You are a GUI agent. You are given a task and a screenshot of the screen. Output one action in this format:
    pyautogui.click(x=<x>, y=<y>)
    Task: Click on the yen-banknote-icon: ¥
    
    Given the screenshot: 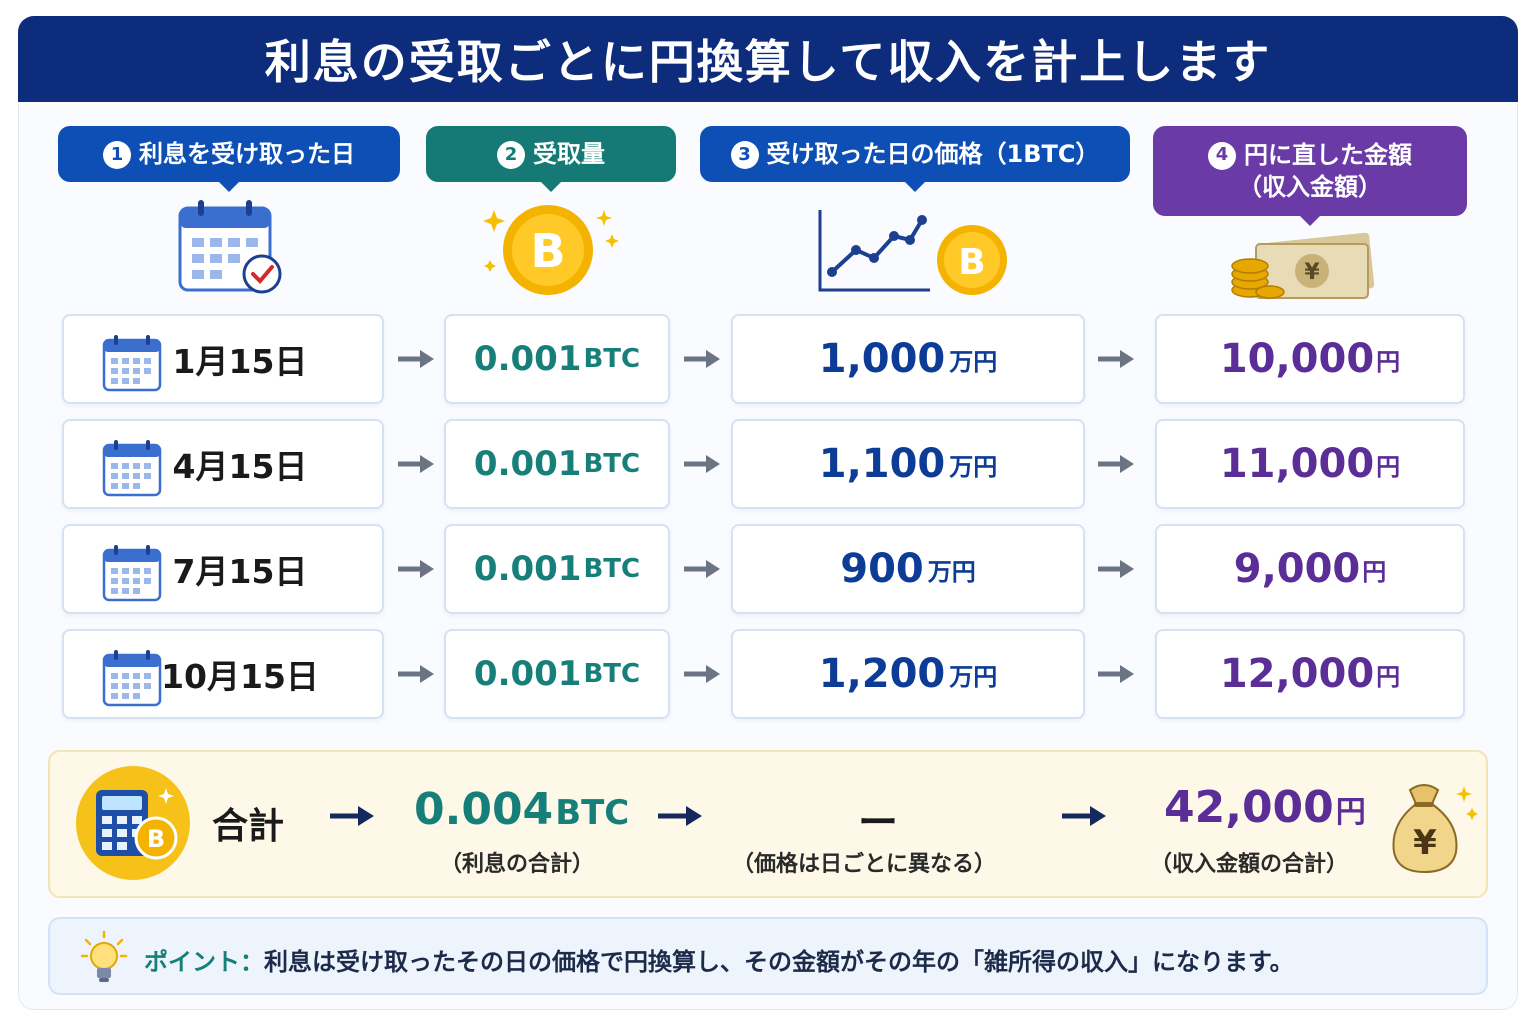 What is the action you would take?
    pyautogui.click(x=1303, y=266)
    